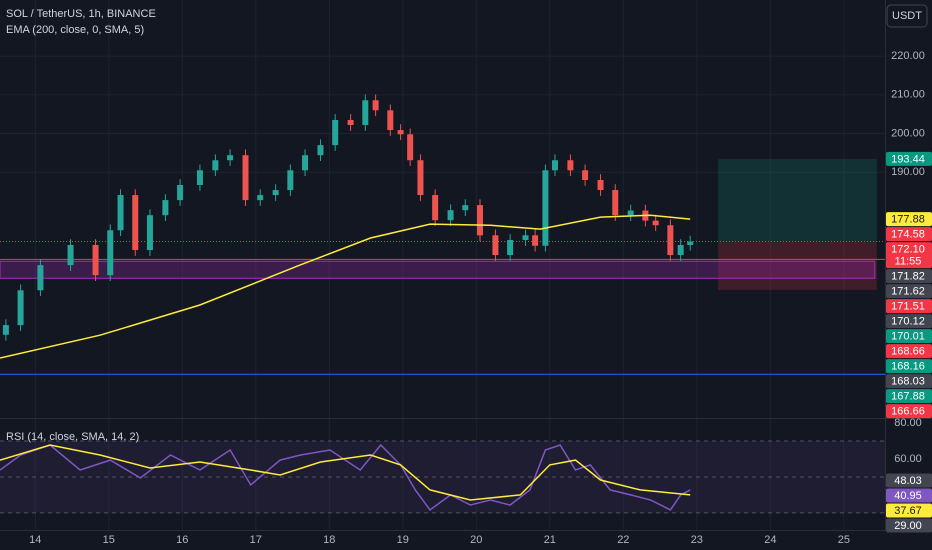 The image size is (932, 550). I want to click on price-badge-label: 37.67, so click(908, 511).